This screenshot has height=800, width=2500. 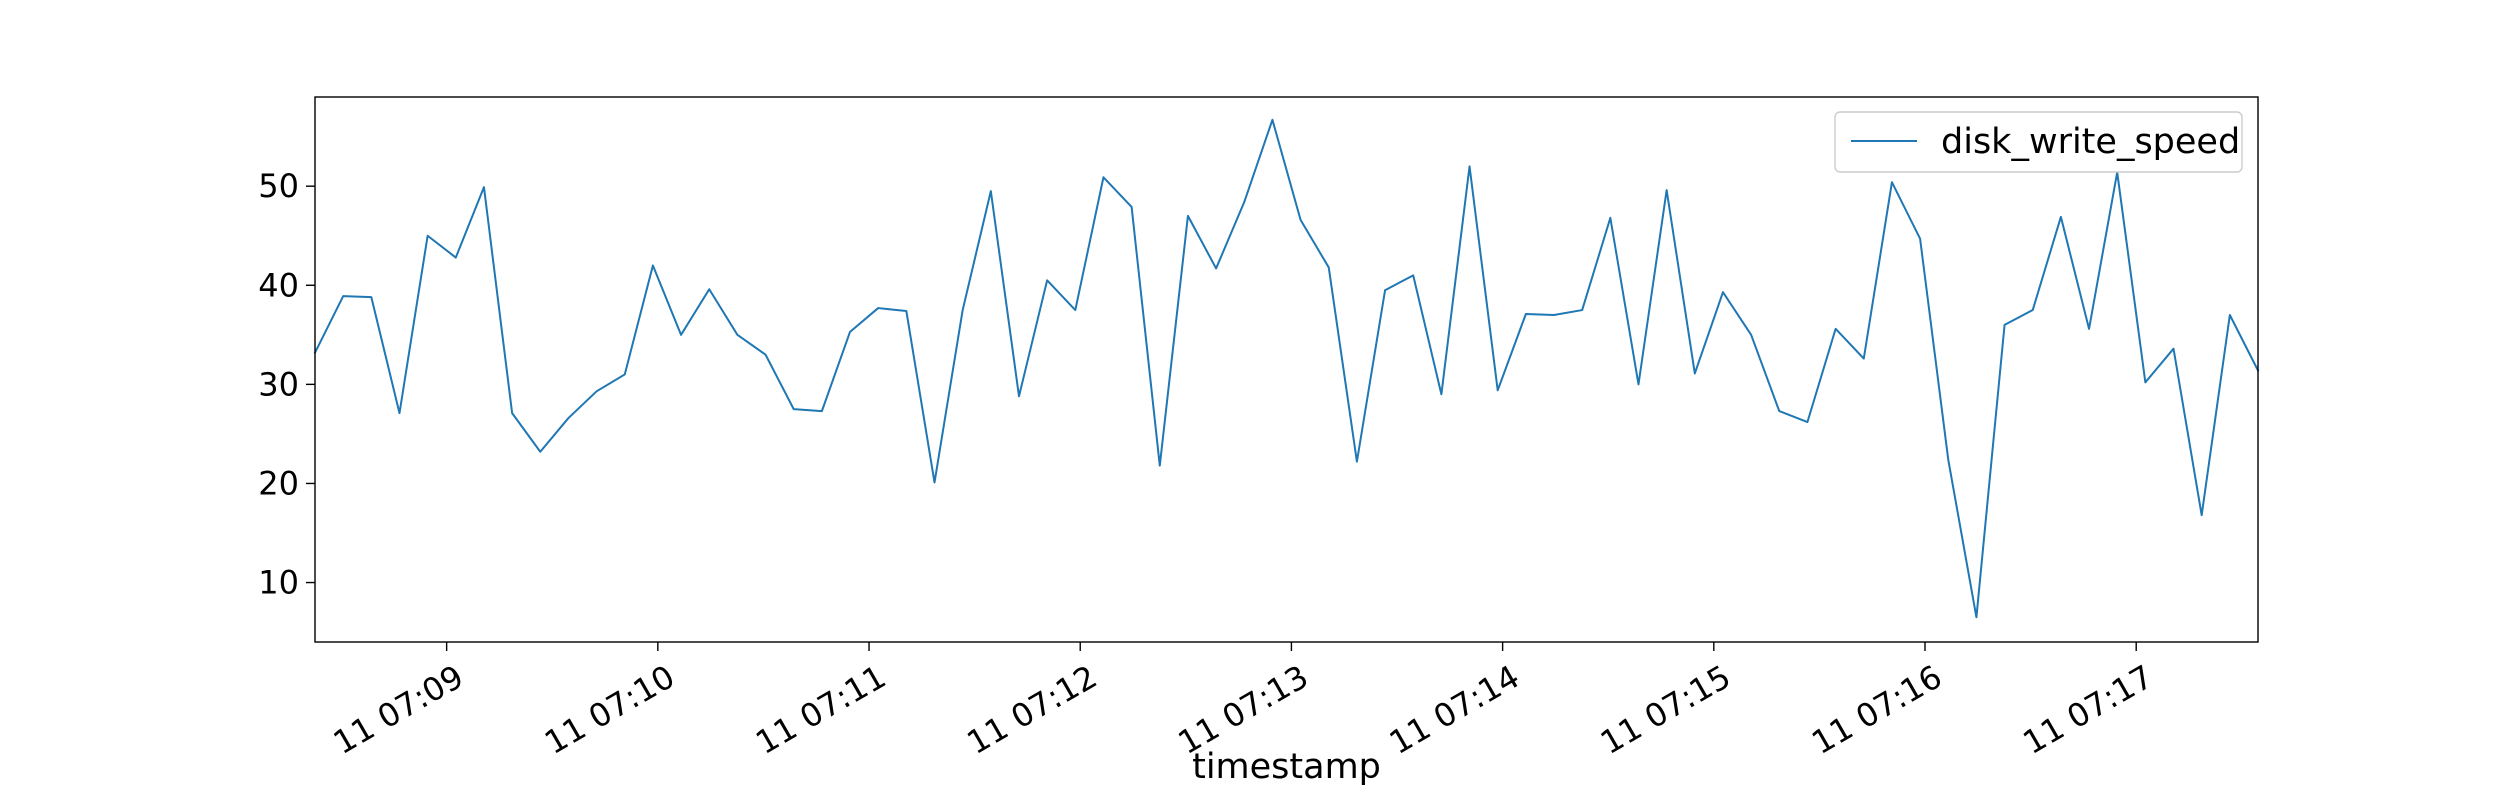 I want to click on legend: disk_write_speed, so click(x=2038, y=142).